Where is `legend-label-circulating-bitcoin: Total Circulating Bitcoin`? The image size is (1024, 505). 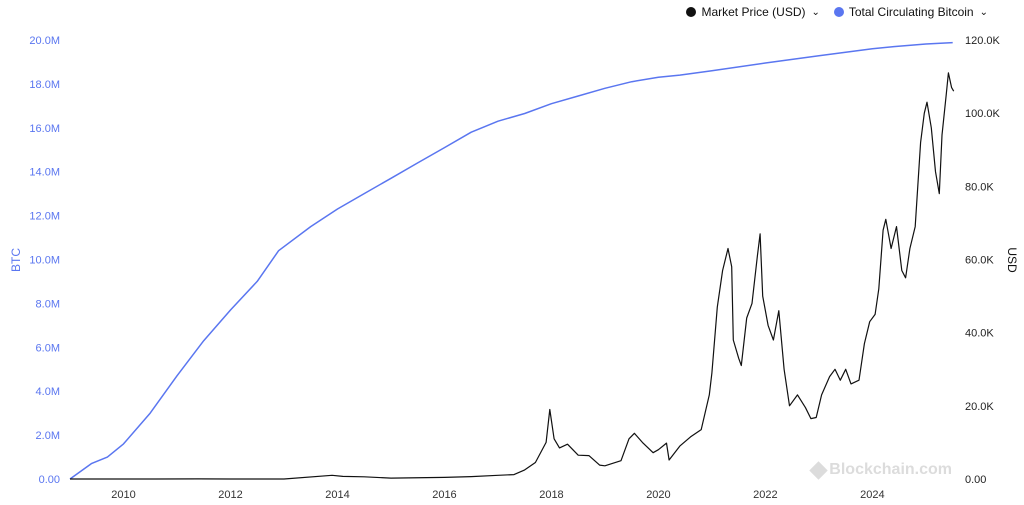 legend-label-circulating-bitcoin: Total Circulating Bitcoin is located at coordinates (911, 12).